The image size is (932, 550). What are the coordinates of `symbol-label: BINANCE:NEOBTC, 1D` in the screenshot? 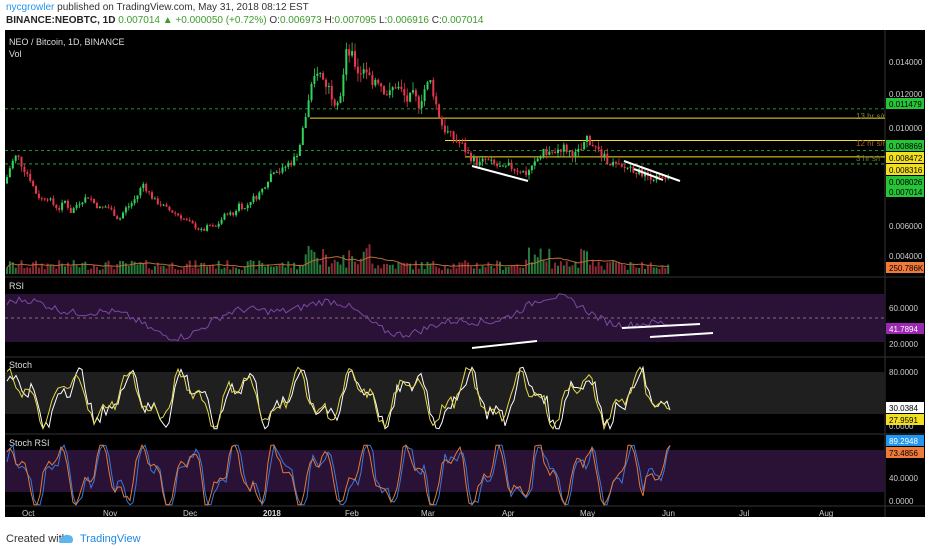 It's located at (61, 20).